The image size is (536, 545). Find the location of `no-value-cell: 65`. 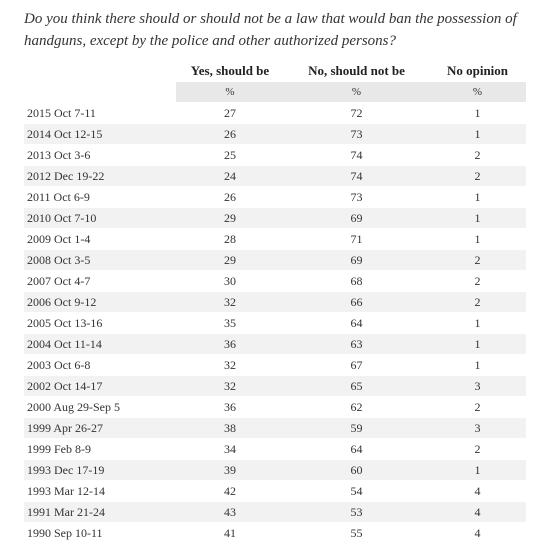

no-value-cell: 65 is located at coordinates (356, 386).